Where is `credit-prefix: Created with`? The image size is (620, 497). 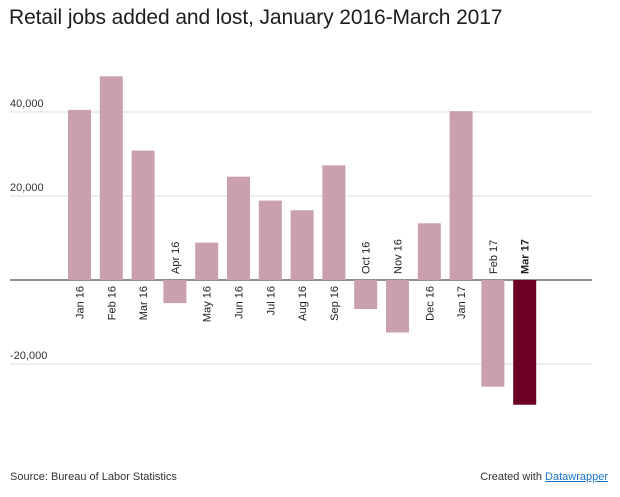
credit-prefix: Created with is located at coordinates (513, 477).